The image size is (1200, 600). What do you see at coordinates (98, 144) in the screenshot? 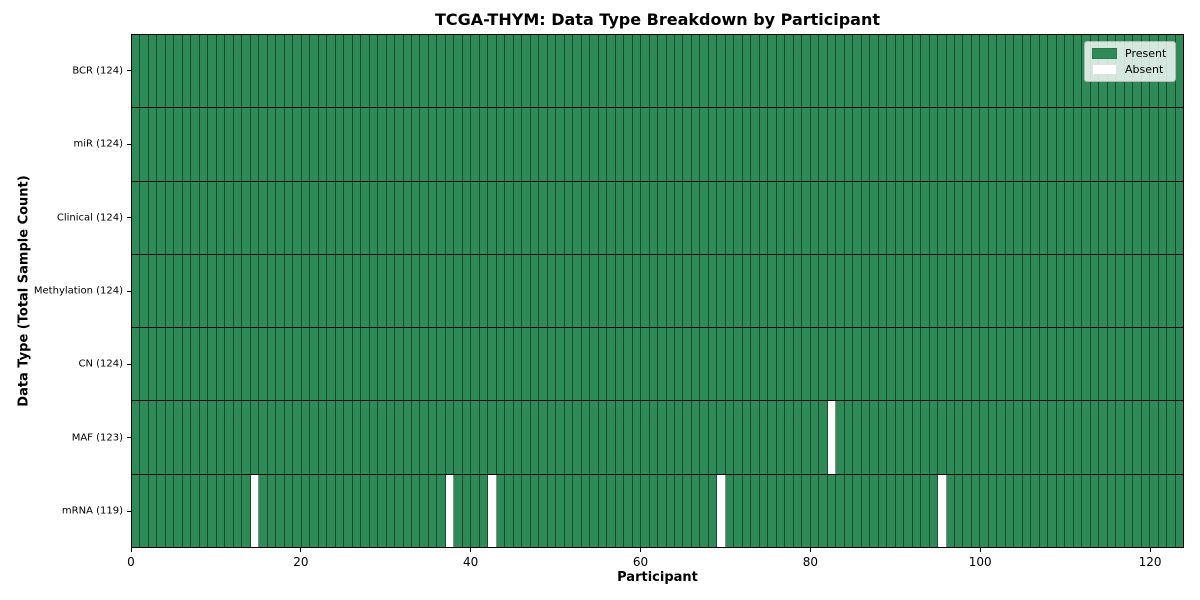
I see `y-tick-label: miR (124)` at bounding box center [98, 144].